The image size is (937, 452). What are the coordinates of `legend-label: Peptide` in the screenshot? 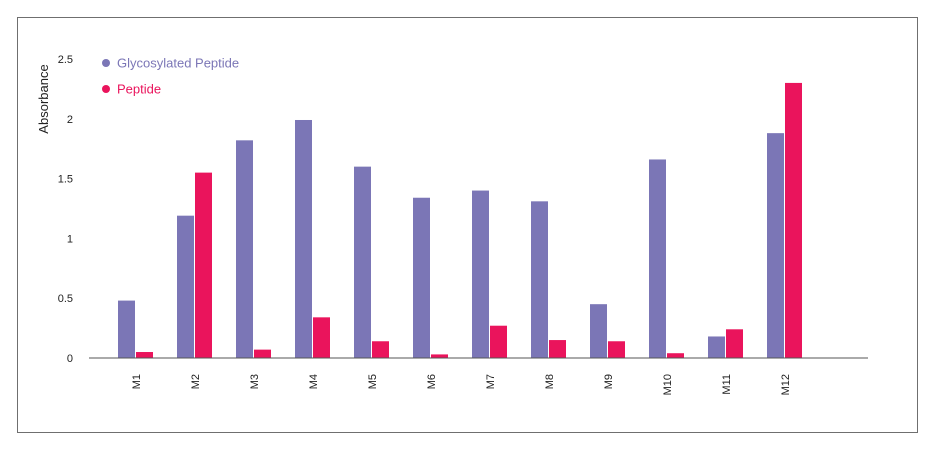 It's located at (139, 89).